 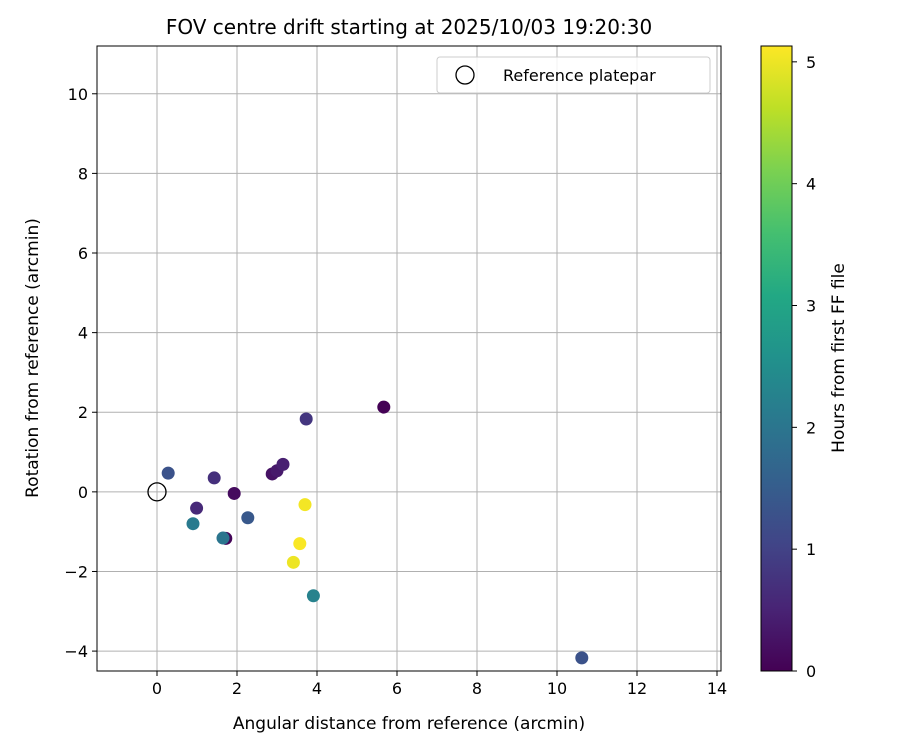 I want to click on x-axis: 0 2 4 6 8 10 12 14, so click(x=439, y=684).